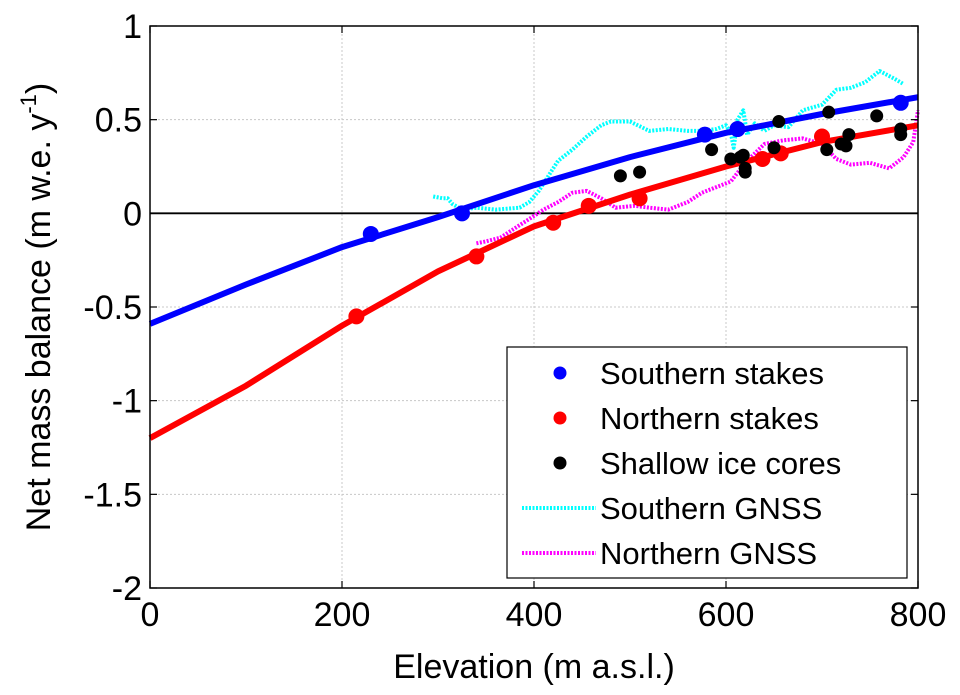  I want to click on legend-southern-gnss-label: Southern GNSS, so click(711, 508).